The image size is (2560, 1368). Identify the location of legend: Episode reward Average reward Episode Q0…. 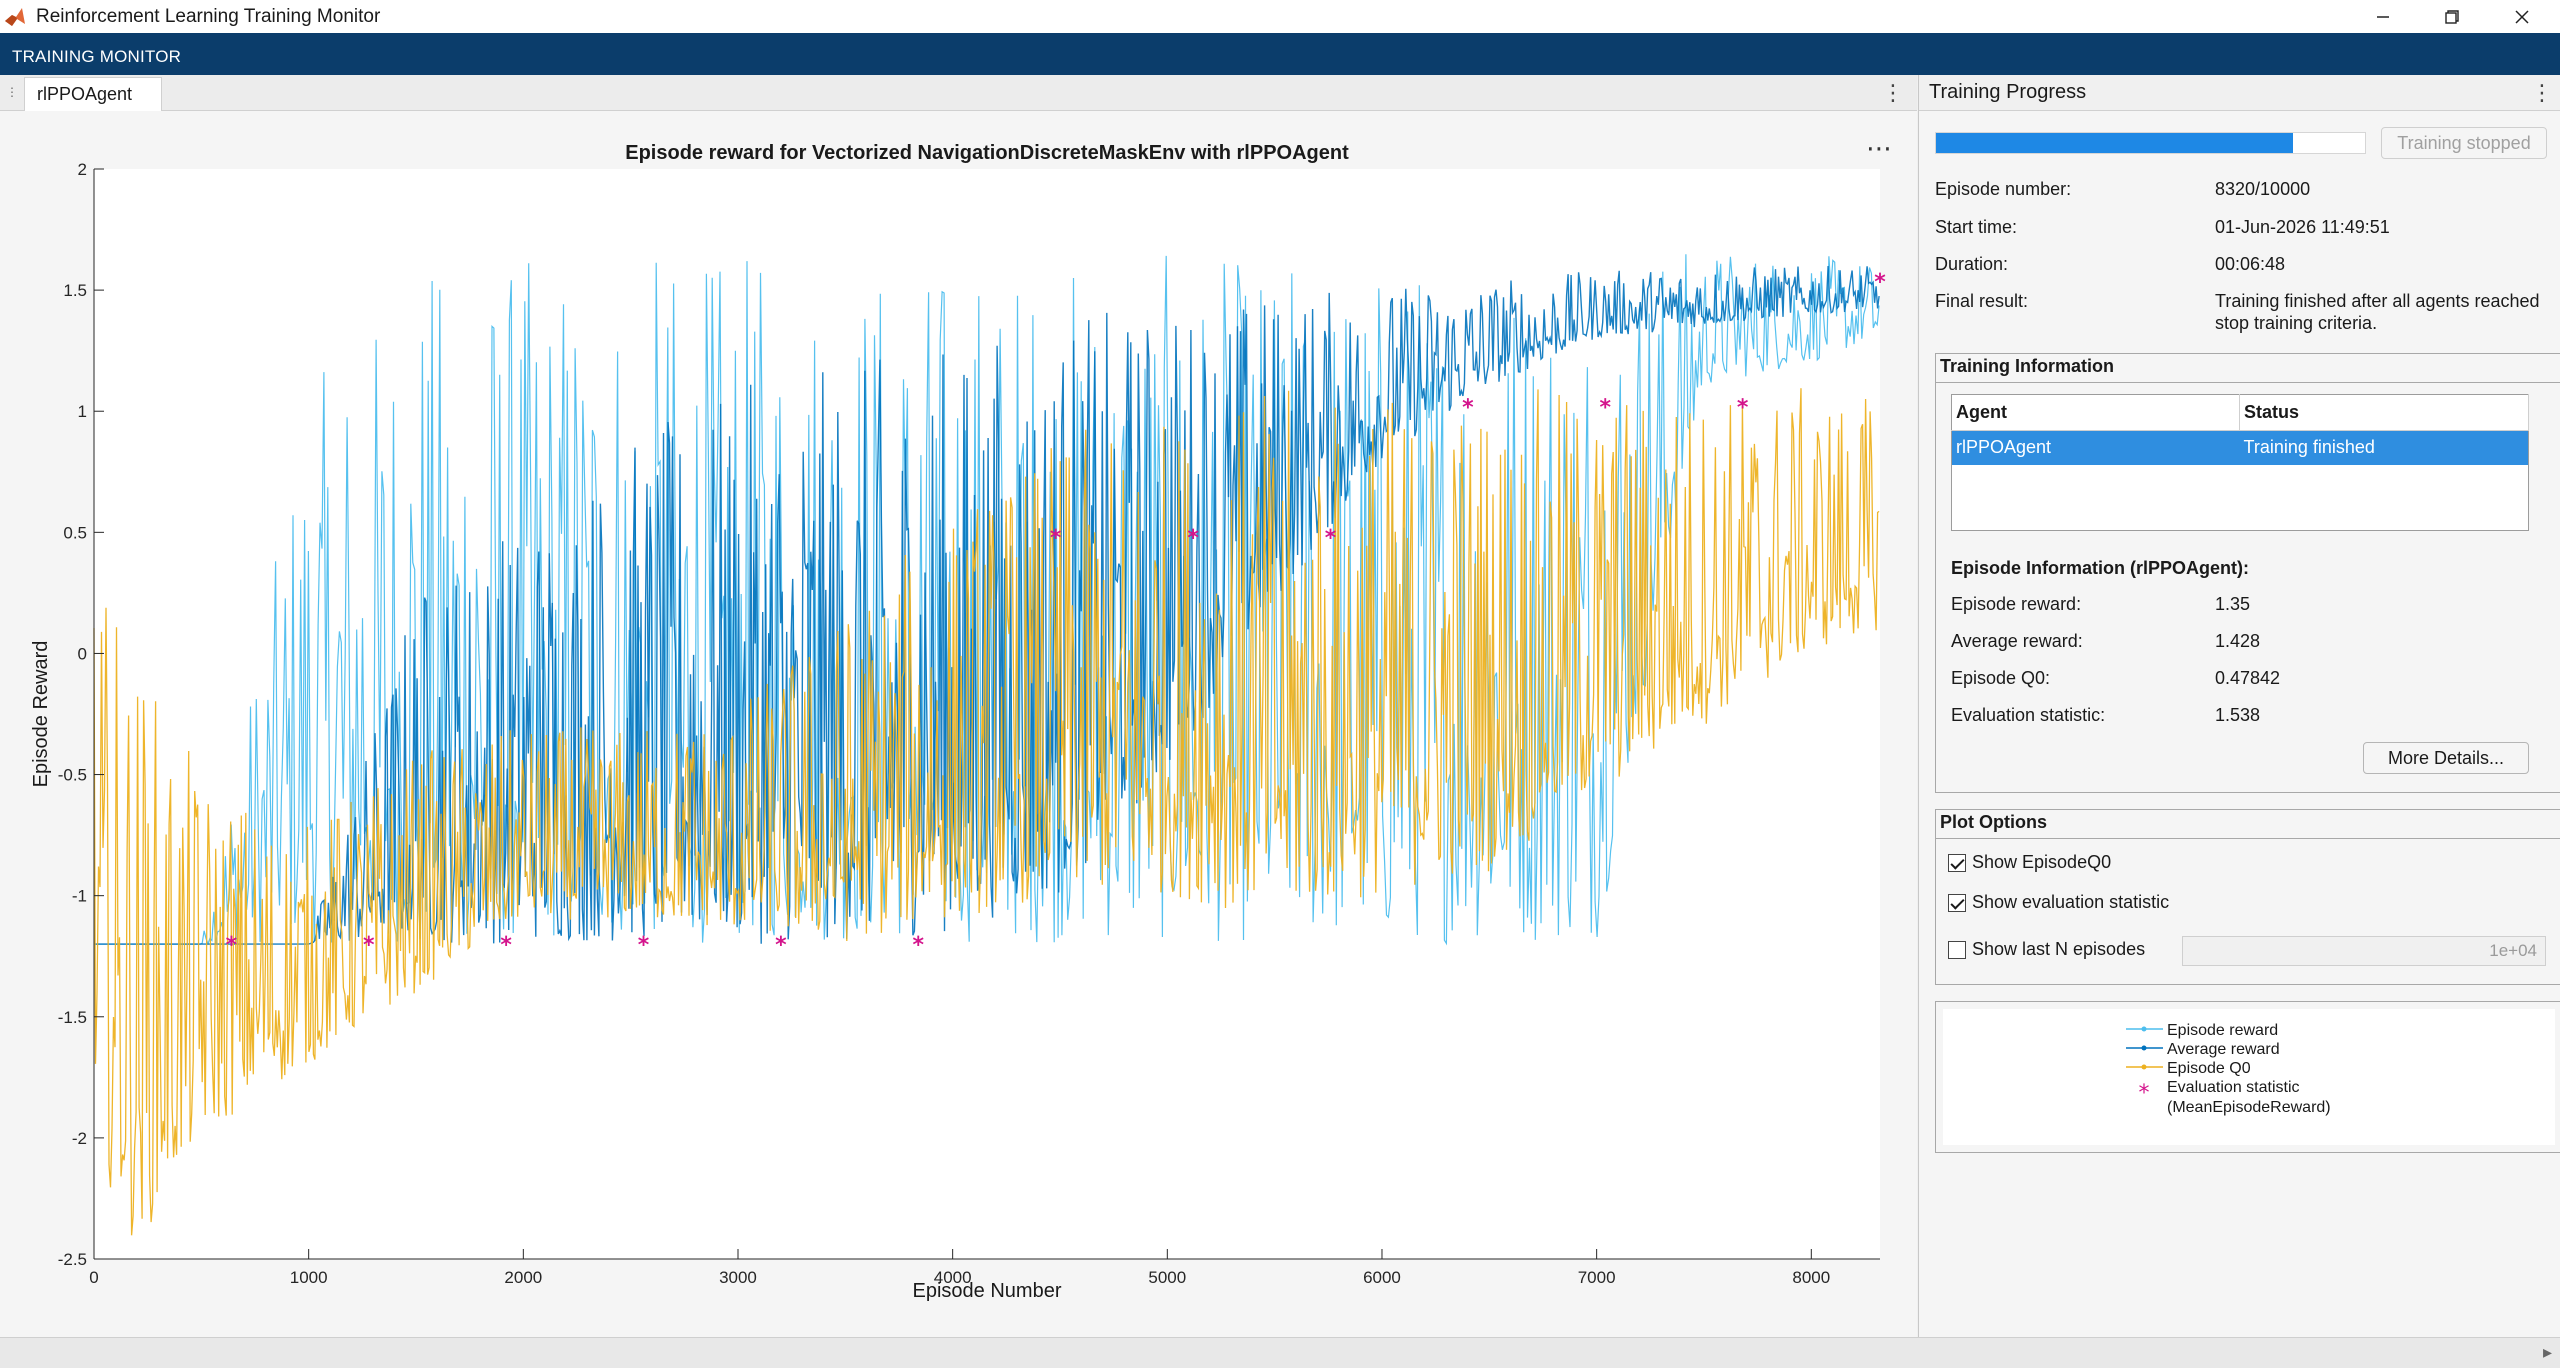
(2249, 1077).